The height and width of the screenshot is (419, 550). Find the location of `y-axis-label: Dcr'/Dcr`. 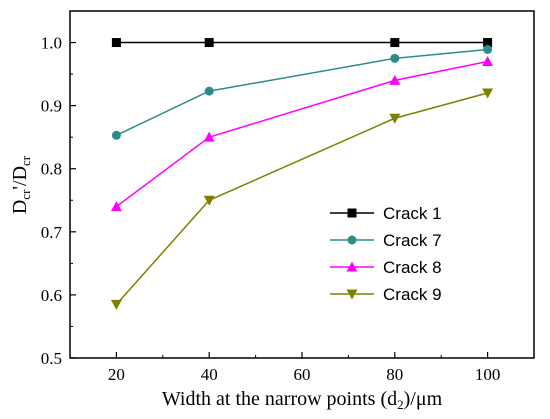

y-axis-label: Dcr'/Dcr is located at coordinates (21, 184).